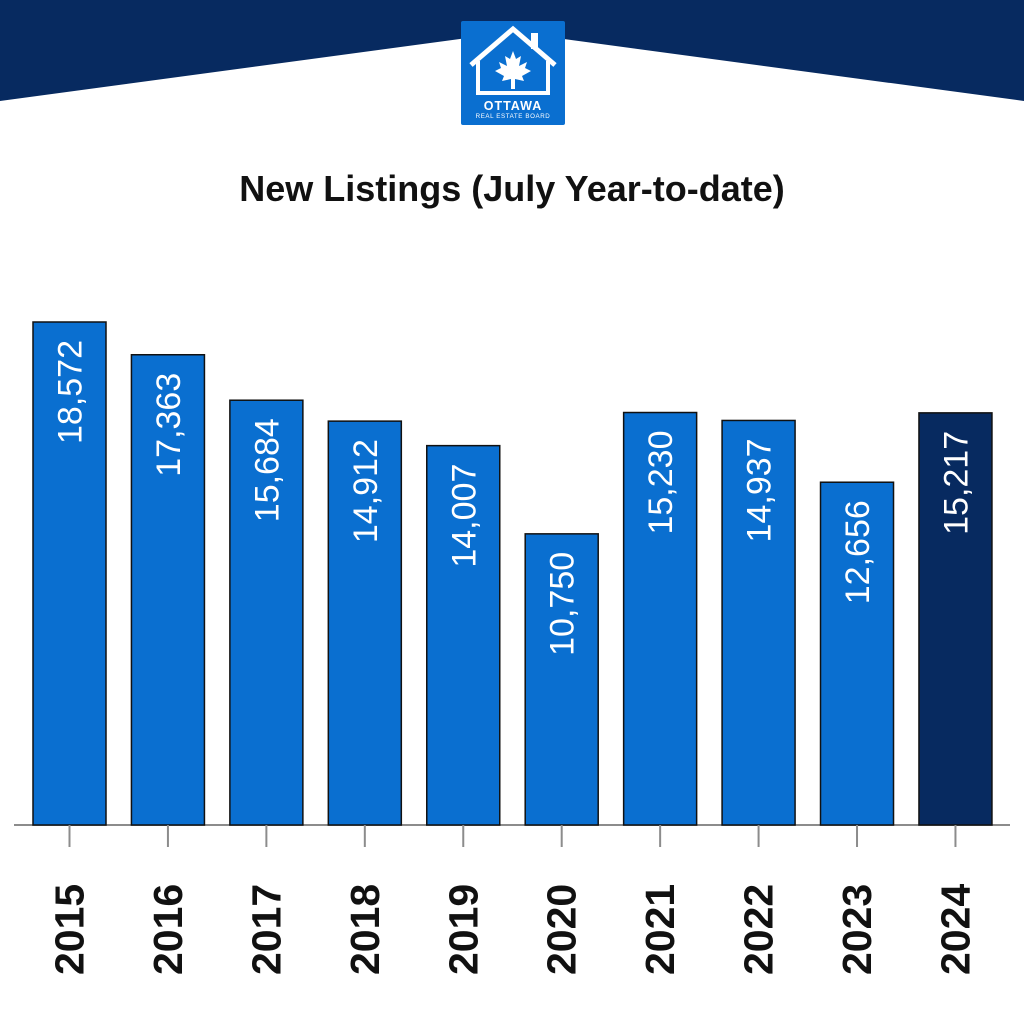 This screenshot has width=1024, height=1024. What do you see at coordinates (660, 929) in the screenshot?
I see `x-tick-label-2021: 2021` at bounding box center [660, 929].